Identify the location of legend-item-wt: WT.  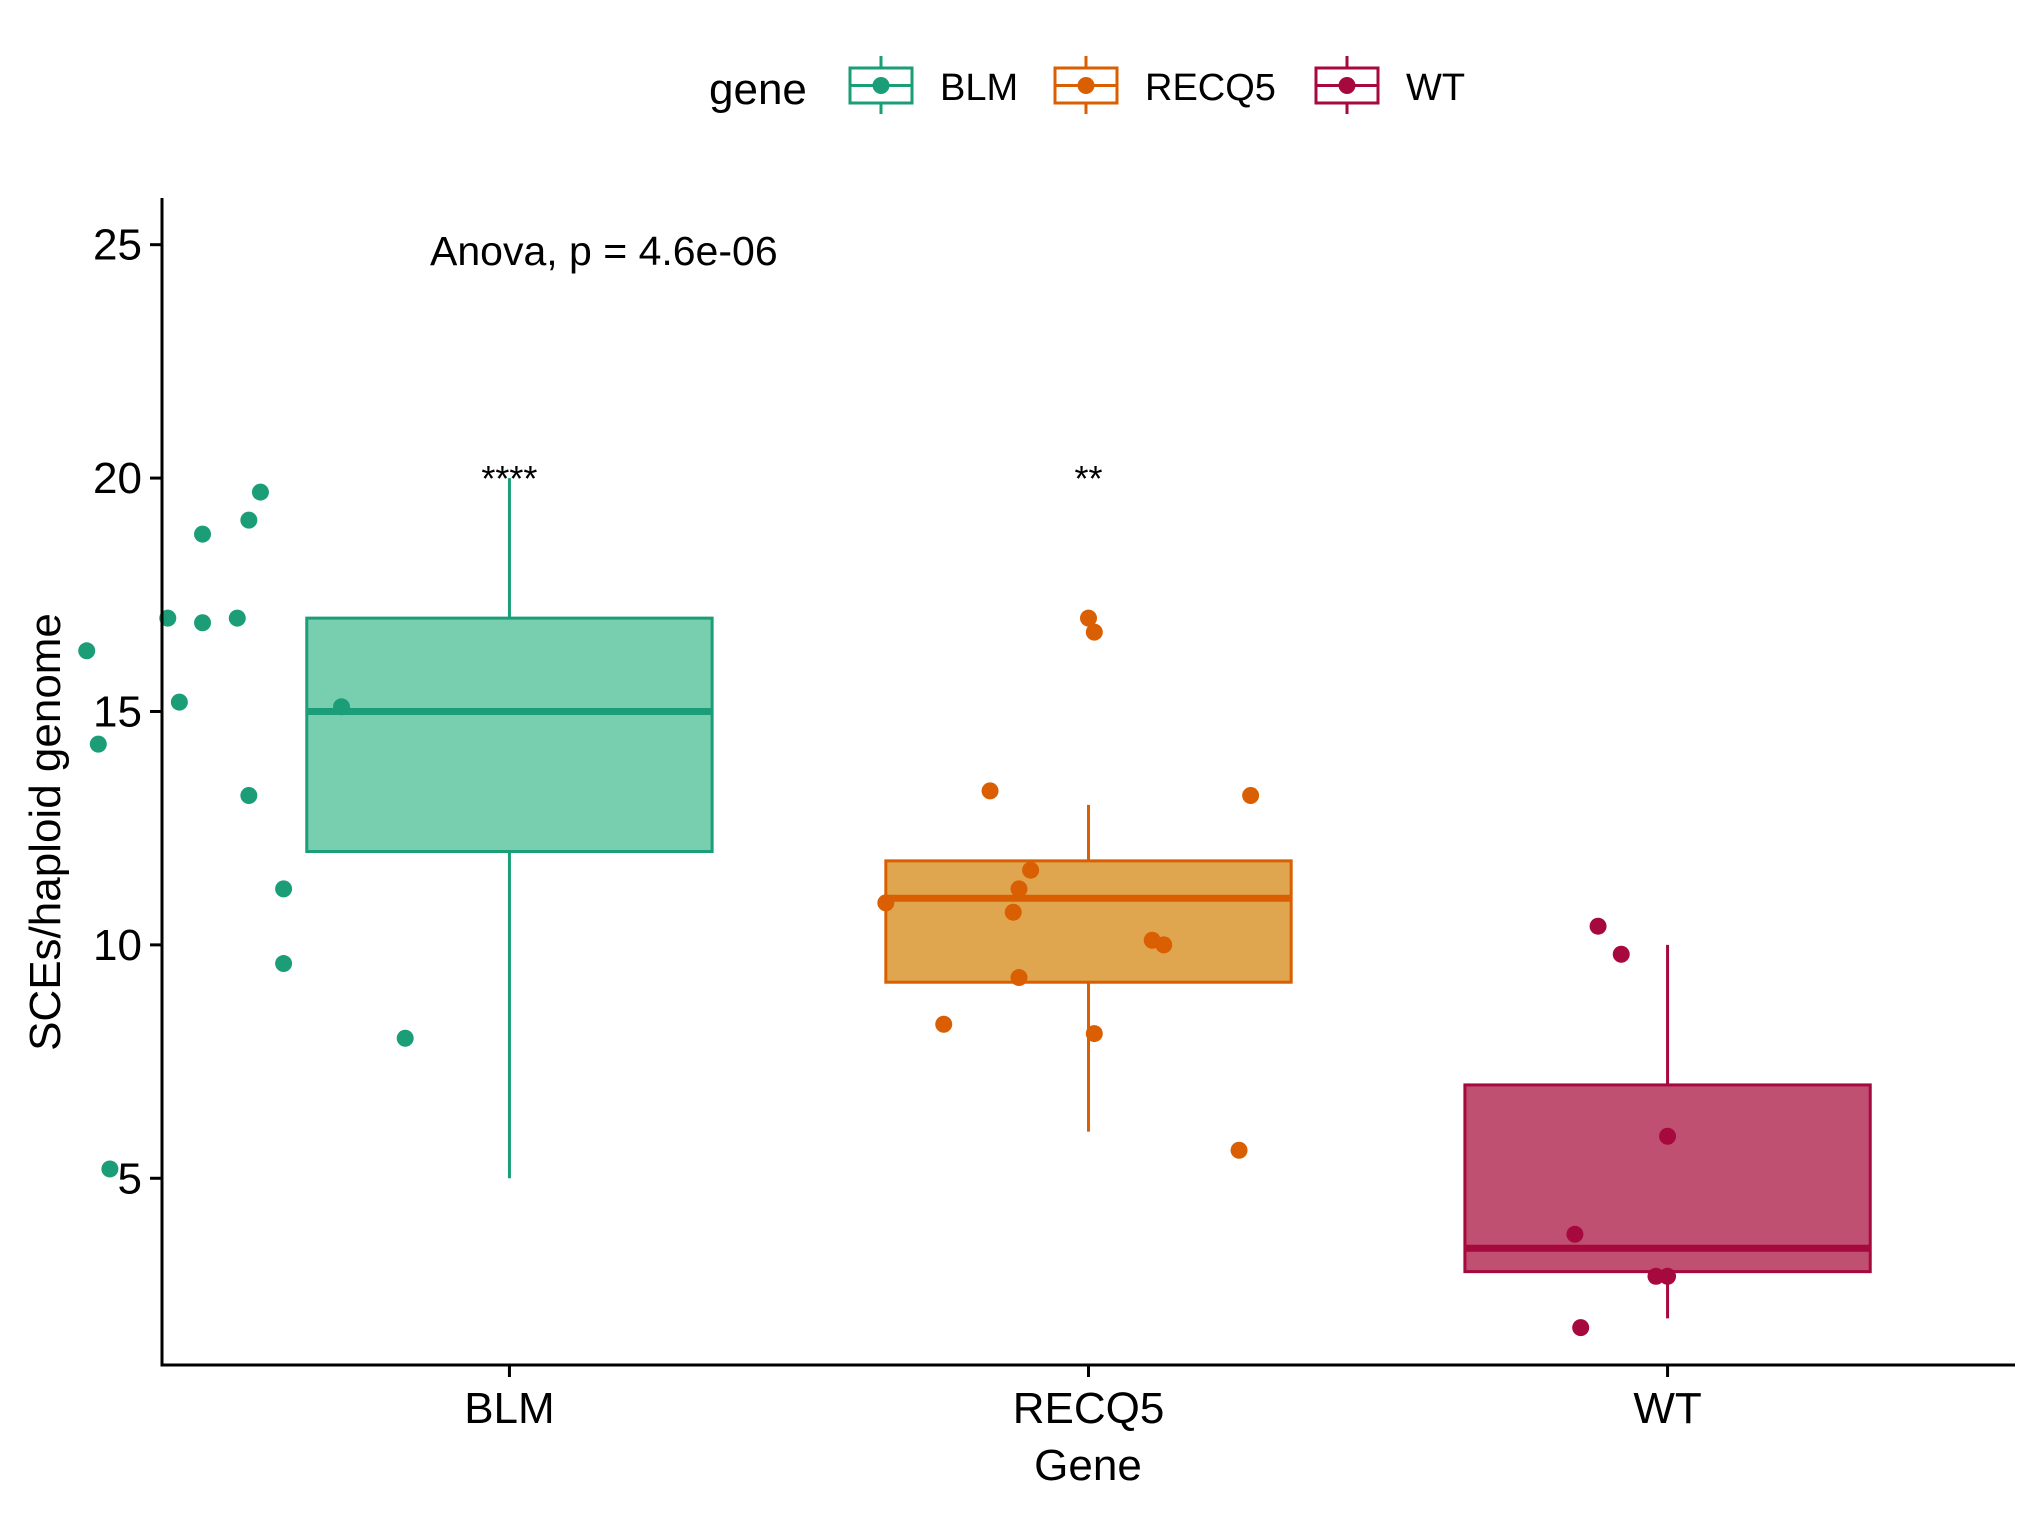
(1389, 85).